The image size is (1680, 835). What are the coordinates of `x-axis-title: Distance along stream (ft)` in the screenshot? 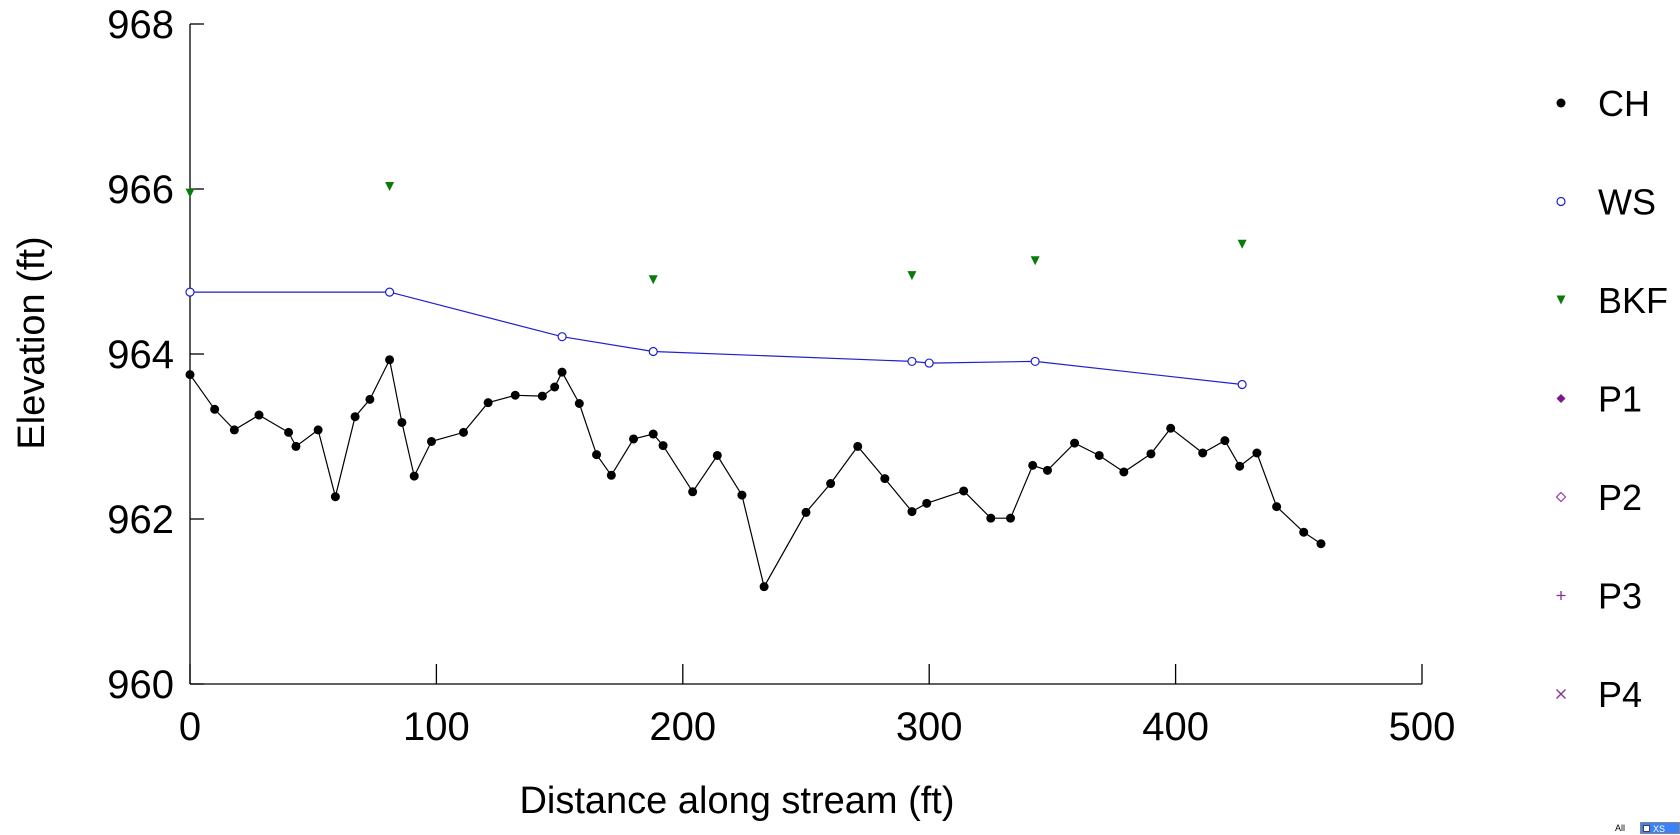 It's located at (736, 801).